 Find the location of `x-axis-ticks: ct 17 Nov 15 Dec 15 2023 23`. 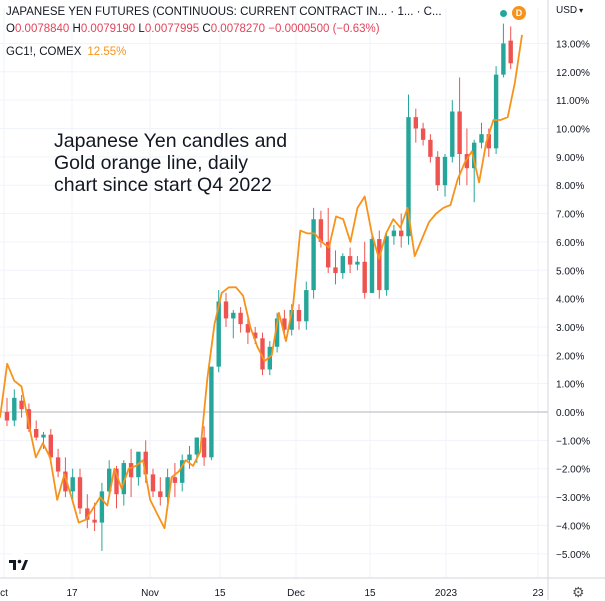

x-axis-ticks: ct 17 Nov 15 Dec 15 2023 23 is located at coordinates (272, 593).